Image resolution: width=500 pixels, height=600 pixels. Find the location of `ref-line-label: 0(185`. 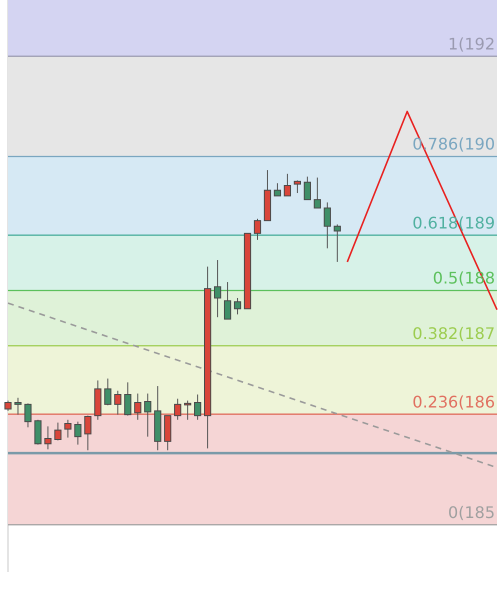

ref-line-label: 0(185 is located at coordinates (471, 512).